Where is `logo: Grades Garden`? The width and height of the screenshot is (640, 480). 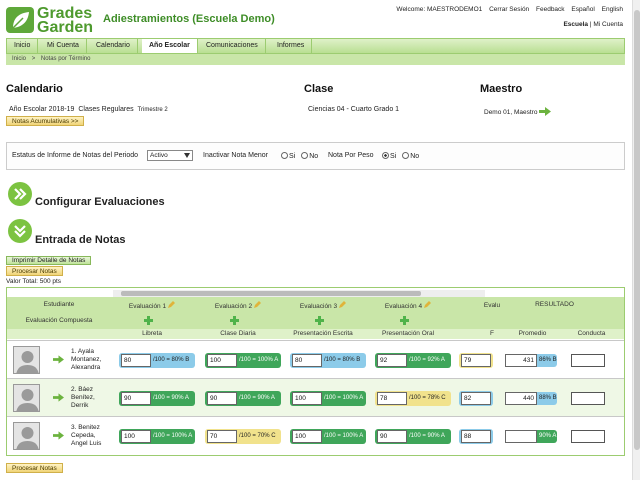 logo: Grades Garden is located at coordinates (51, 20).